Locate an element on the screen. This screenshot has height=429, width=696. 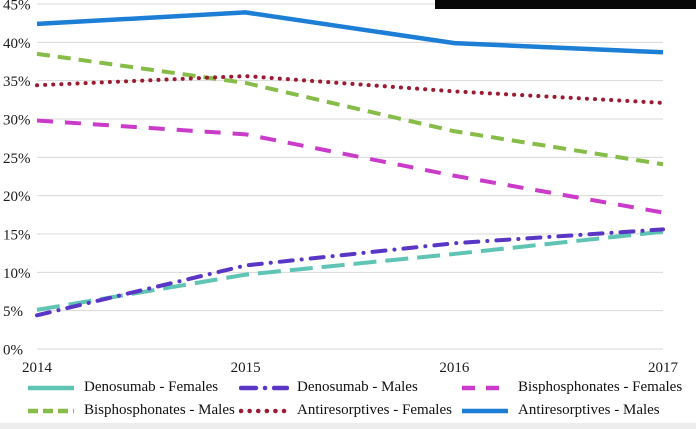
legend-item-antiresorptives-females: Antiresorptives - Females is located at coordinates (349, 410).